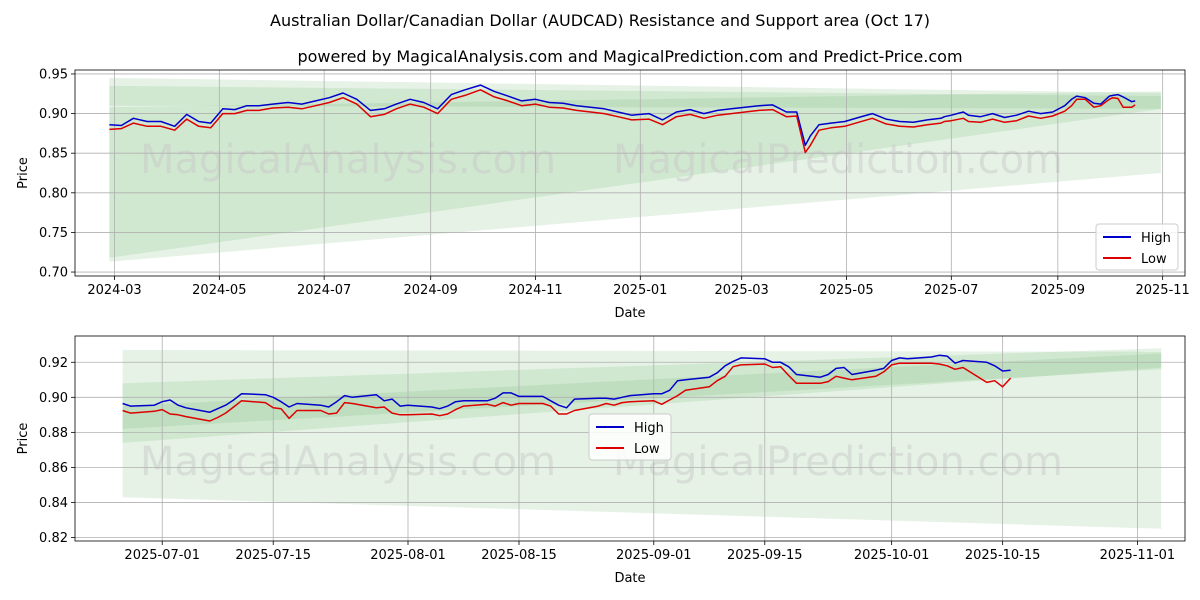 This screenshot has height=600, width=1200. I want to click on x-tick-label: 2025-10-01, so click(892, 555).